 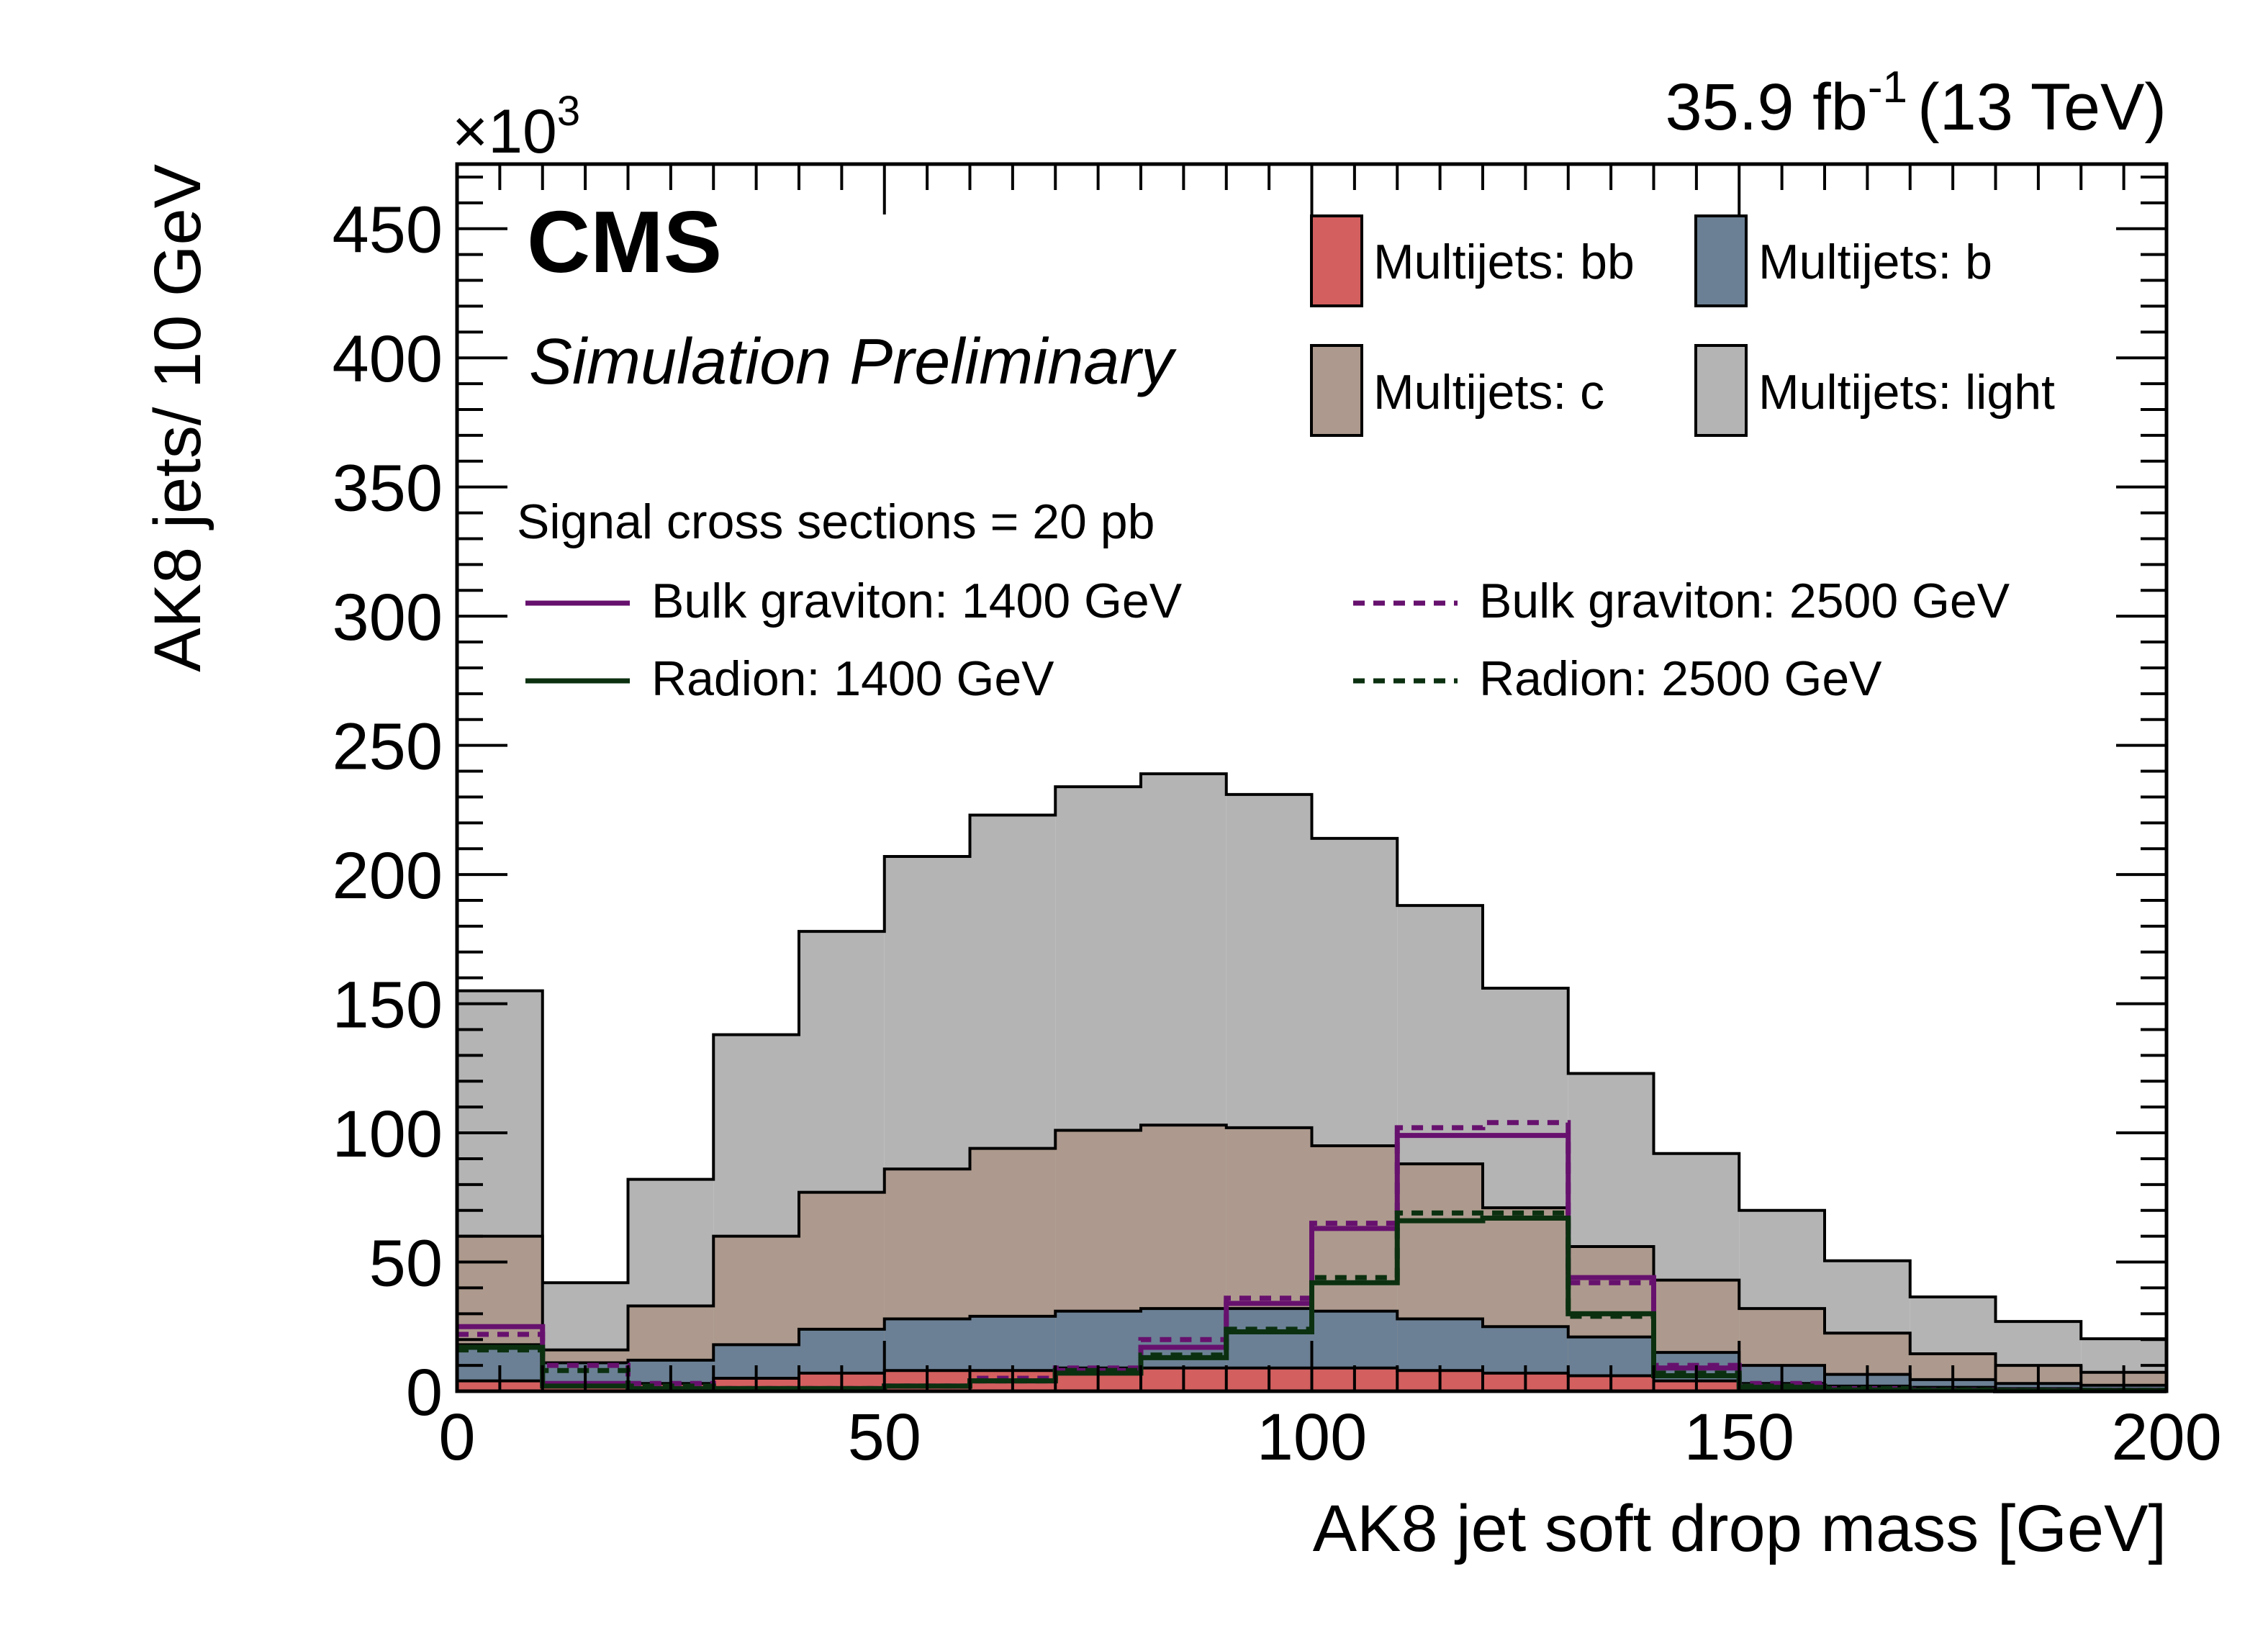 I want to click on x-tick-label: 100, so click(x=1312, y=1437).